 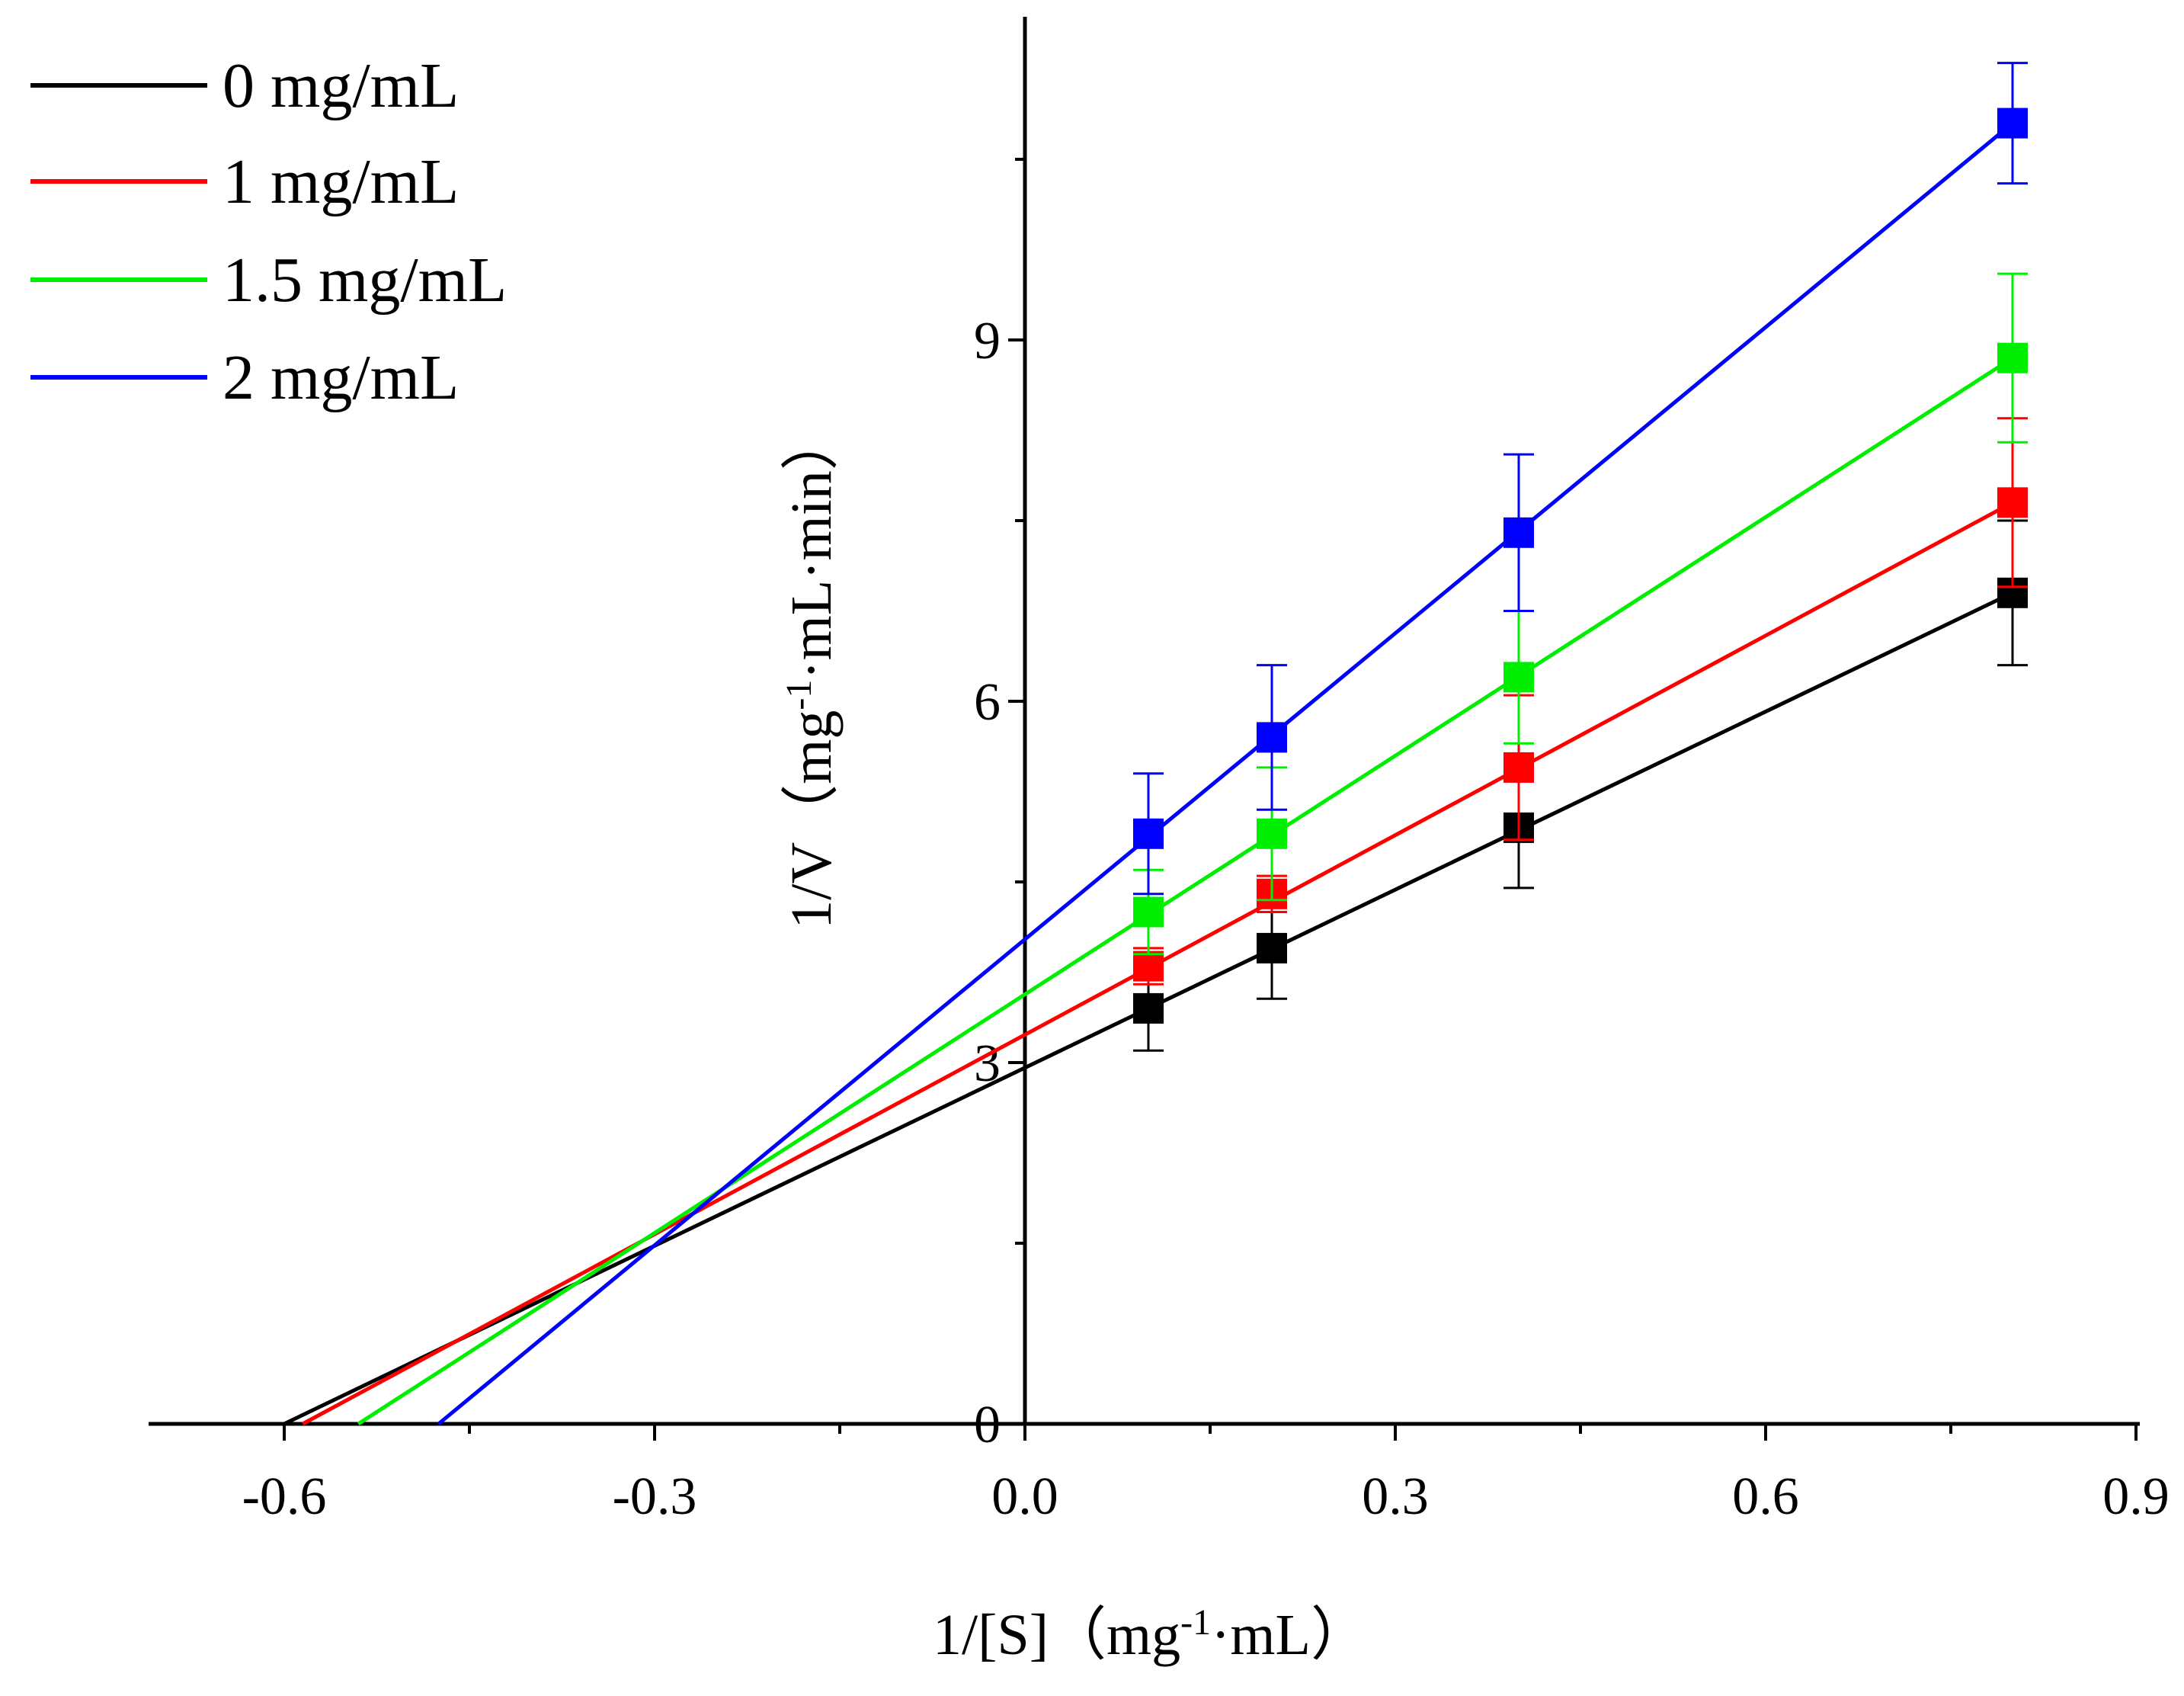 What do you see at coordinates (365, 280) in the screenshot?
I see `legend-label-2: 1.5 mg/mL` at bounding box center [365, 280].